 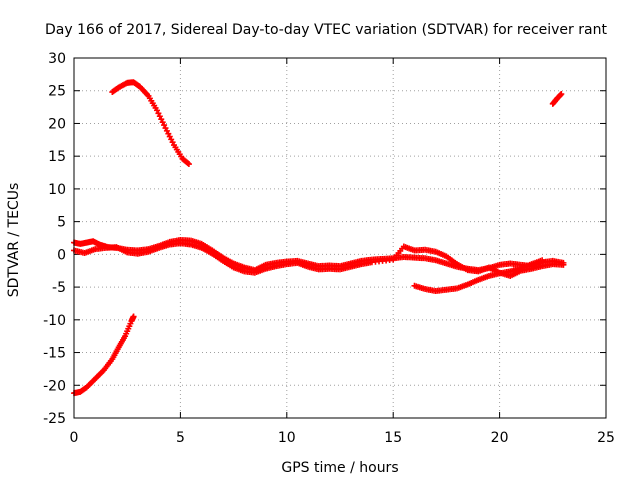 What do you see at coordinates (500, 438) in the screenshot?
I see `x-tick-label: 20` at bounding box center [500, 438].